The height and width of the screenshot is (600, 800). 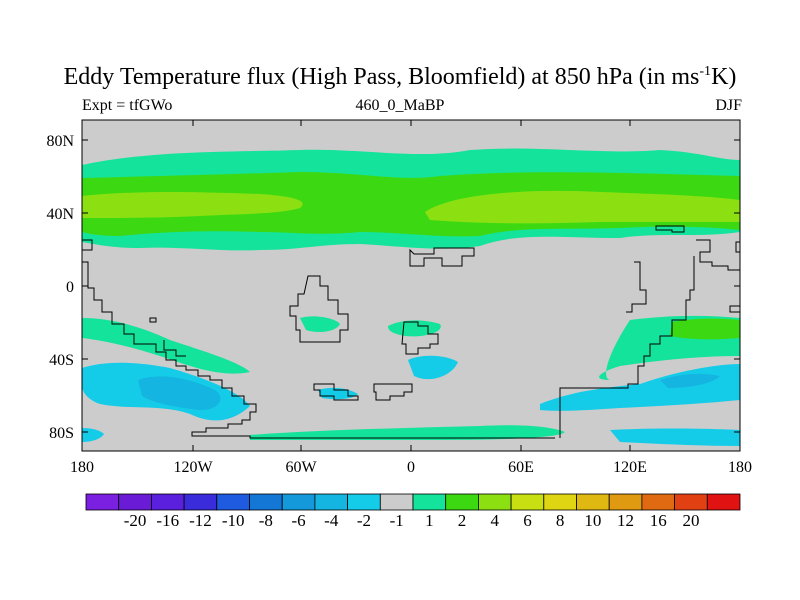 What do you see at coordinates (649, 347) in the screenshot?
I see `coastline-australia` at bounding box center [649, 347].